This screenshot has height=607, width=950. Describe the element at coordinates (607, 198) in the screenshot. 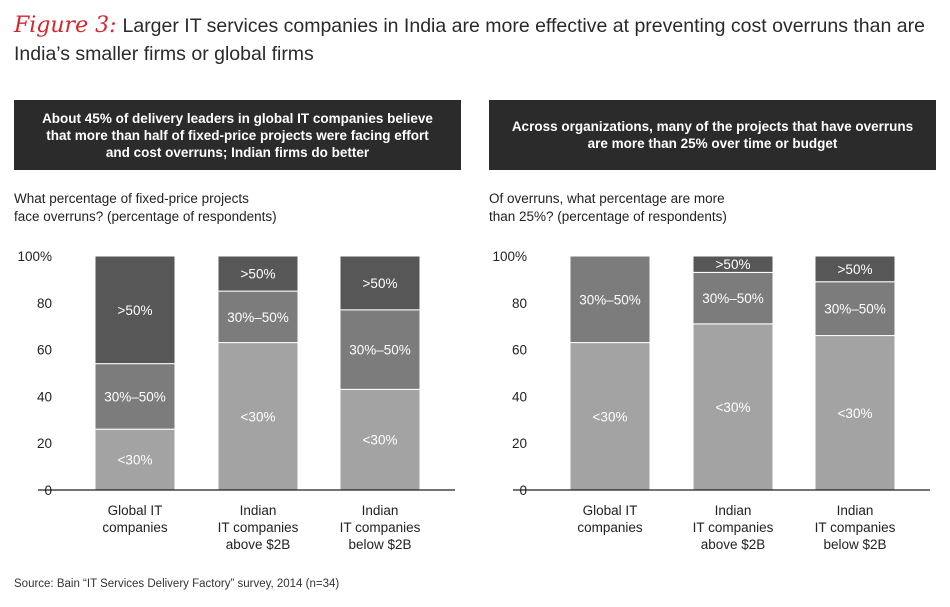

I see `right-question-line1: Of overruns, what percentage are more` at that location.